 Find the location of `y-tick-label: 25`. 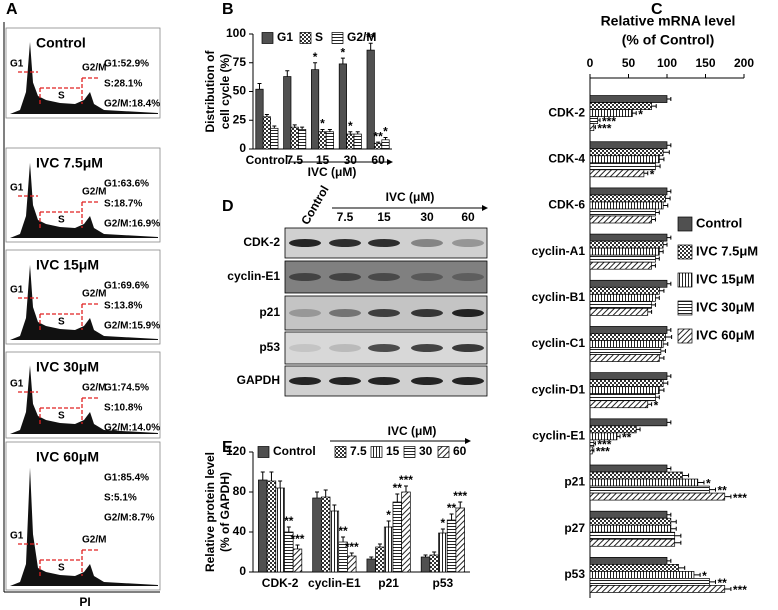

y-tick-label: 25 is located at coordinates (240, 119).